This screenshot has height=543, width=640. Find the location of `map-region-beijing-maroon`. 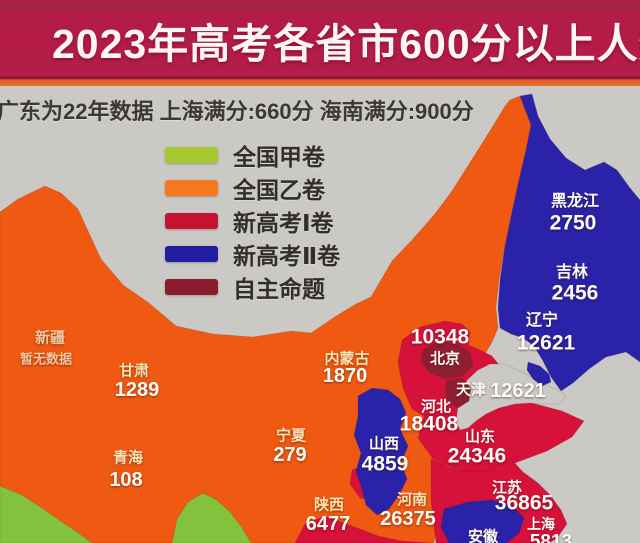

map-region-beijing-maroon is located at coordinates (447, 360).